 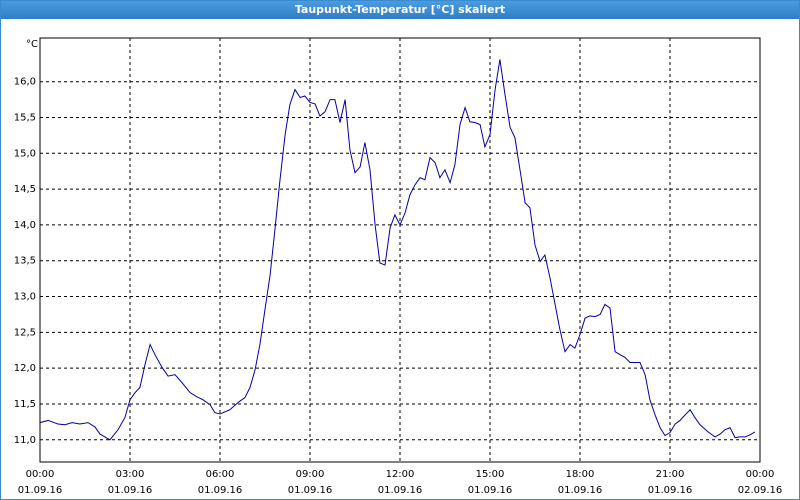 What do you see at coordinates (220, 474) in the screenshot?
I see `x-tick-label: 06:00` at bounding box center [220, 474].